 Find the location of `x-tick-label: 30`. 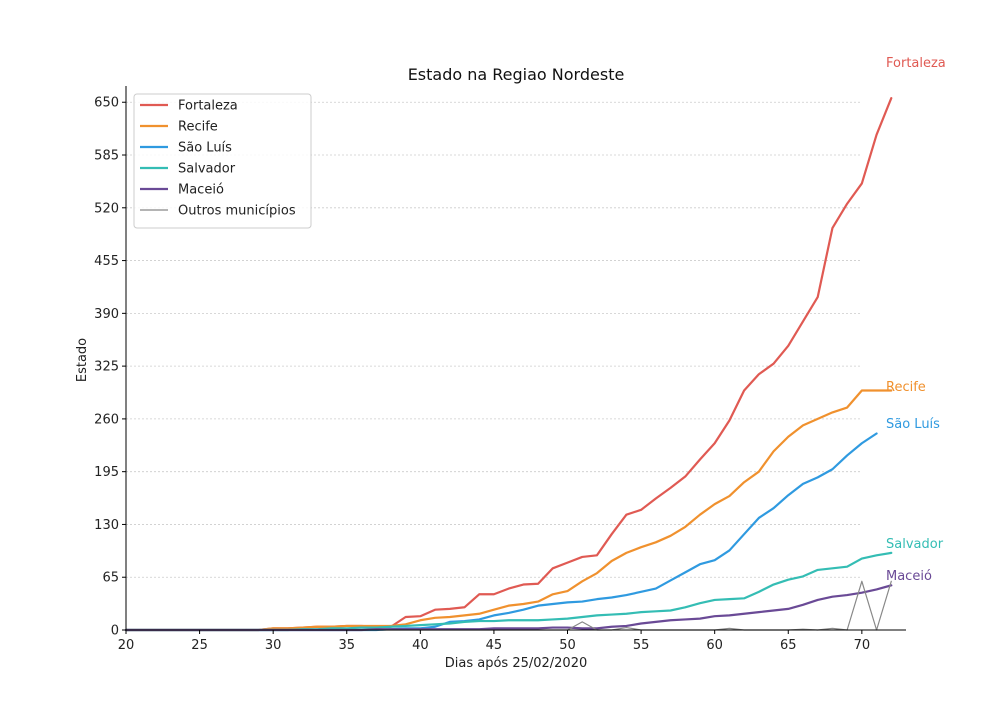

x-tick-label: 30 is located at coordinates (273, 645).